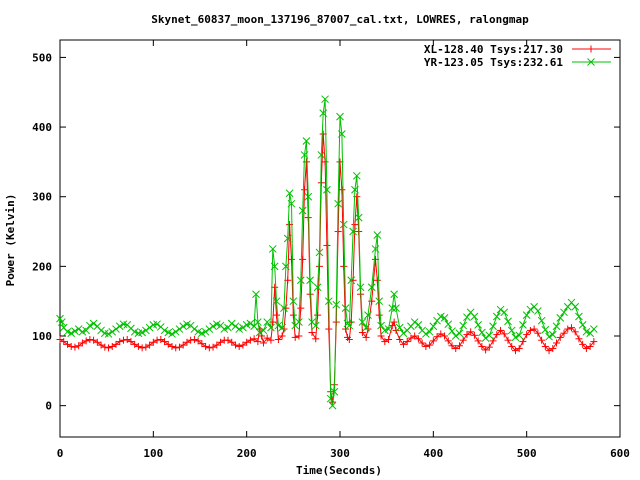 This screenshot has width=640, height=480. Describe the element at coordinates (591, 62) in the screenshot. I see `legend-marker` at that location.